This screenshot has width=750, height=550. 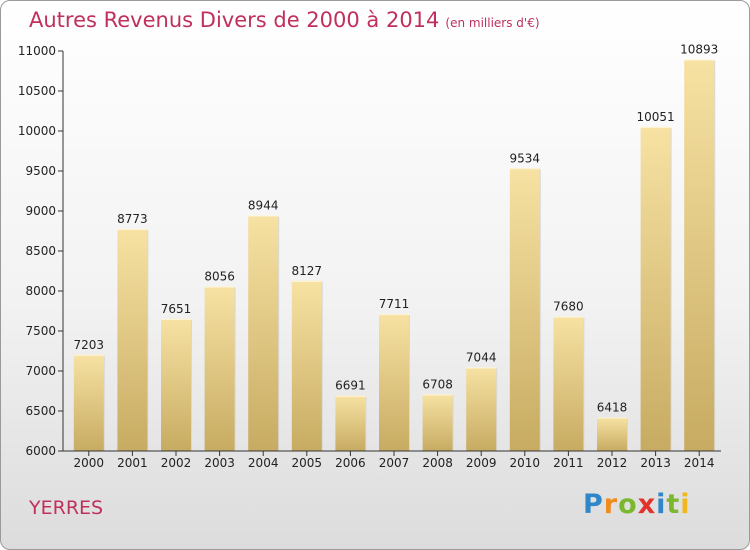 I want to click on bar-value-label: 7044, so click(x=481, y=357).